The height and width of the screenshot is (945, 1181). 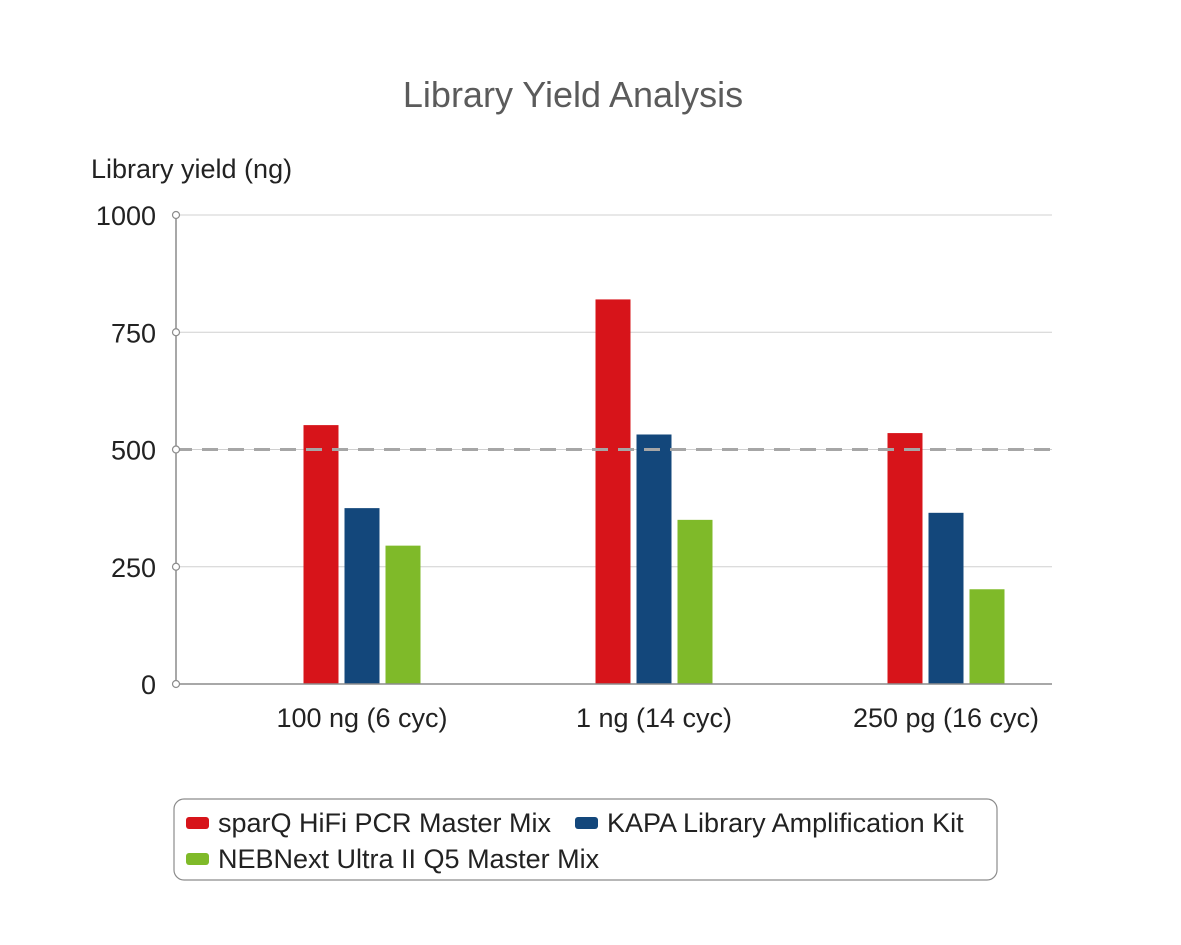 What do you see at coordinates (133, 451) in the screenshot?
I see `y-tick-label: 500` at bounding box center [133, 451].